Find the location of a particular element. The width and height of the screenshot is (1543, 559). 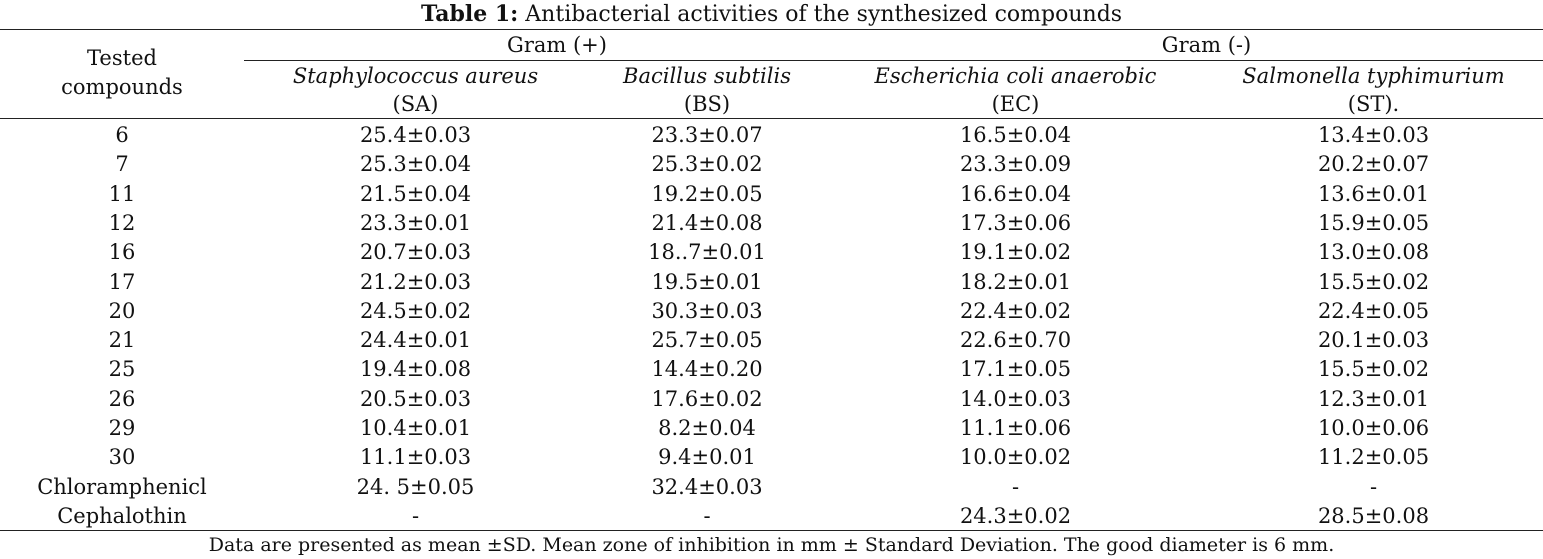

sa-value-cell: 20.7±0.03 is located at coordinates (415, 252).